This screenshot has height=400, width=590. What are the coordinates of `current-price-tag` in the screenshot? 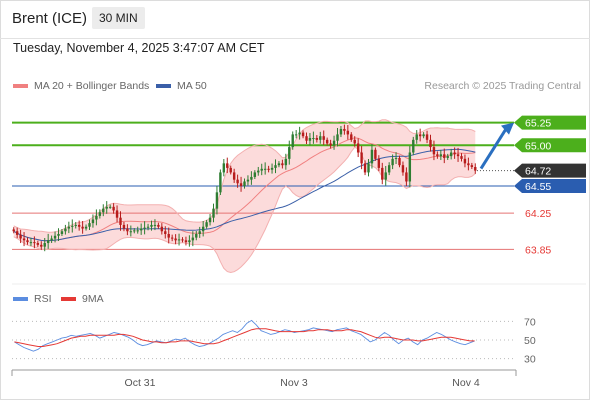 It's located at (550, 170).